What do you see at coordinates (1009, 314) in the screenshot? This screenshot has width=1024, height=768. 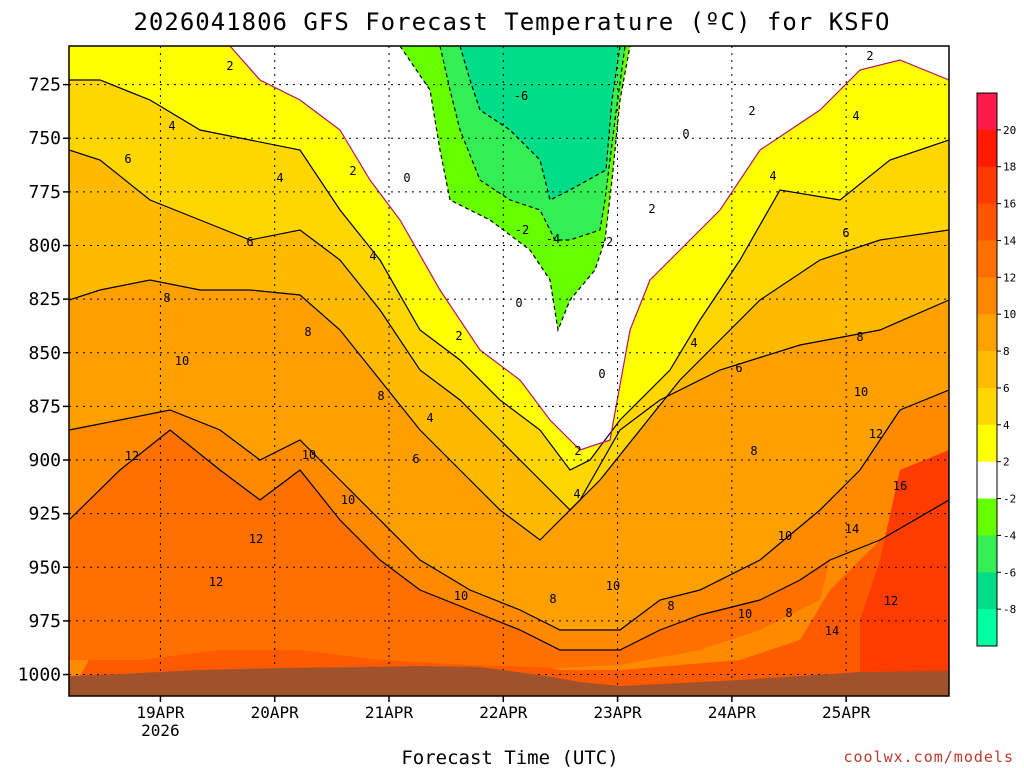 I see `colorbar-label: 10` at bounding box center [1009, 314].